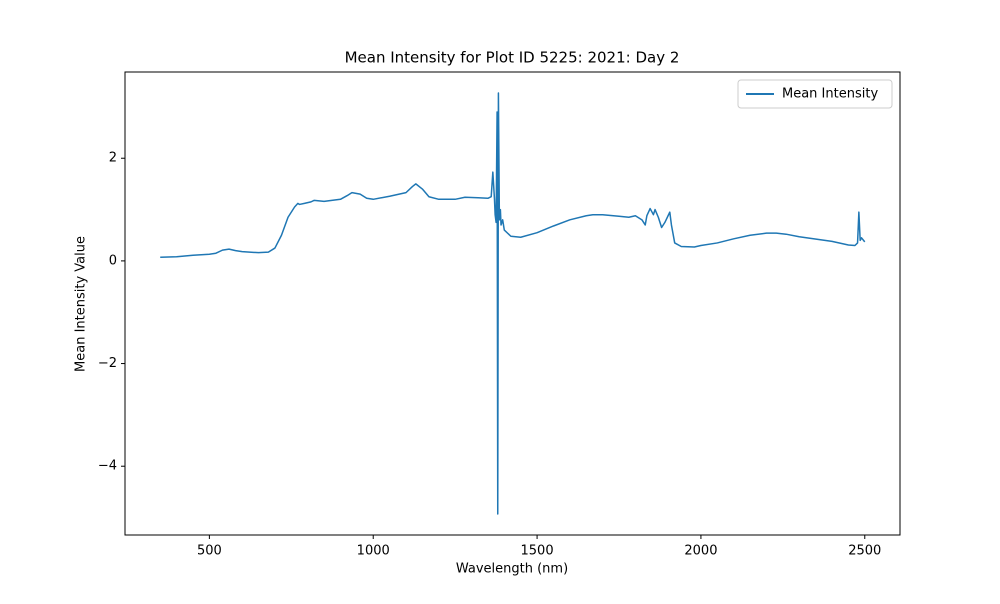 This screenshot has height=604, width=1000. I want to click on y-tick-label: −4, so click(107, 466).